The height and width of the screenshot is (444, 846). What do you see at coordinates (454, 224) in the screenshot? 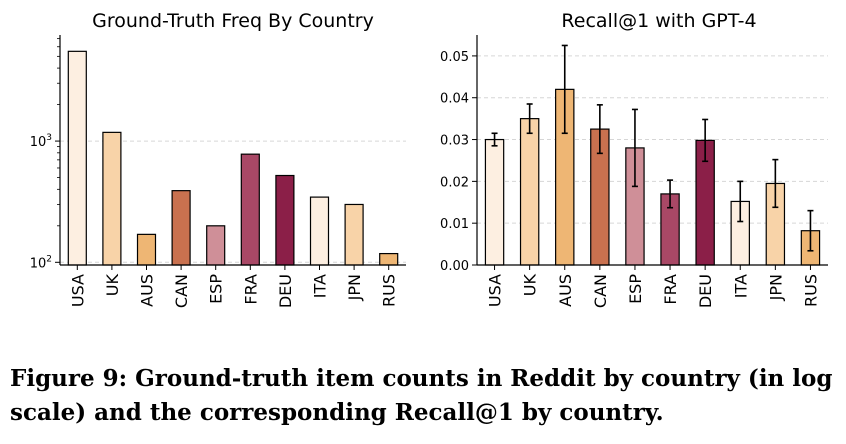
I see `y-tick-label: 0.01` at bounding box center [454, 224].